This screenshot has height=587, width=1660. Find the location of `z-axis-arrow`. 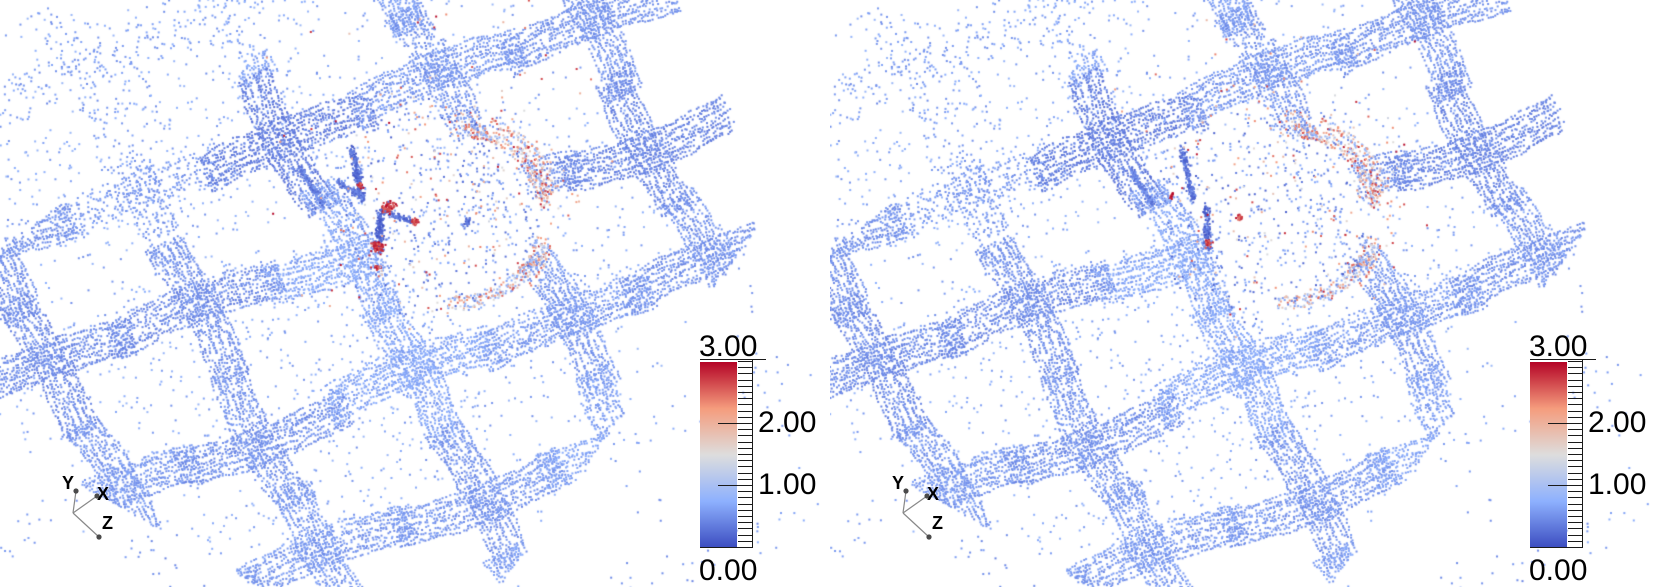

z-axis-arrow is located at coordinates (916, 525).